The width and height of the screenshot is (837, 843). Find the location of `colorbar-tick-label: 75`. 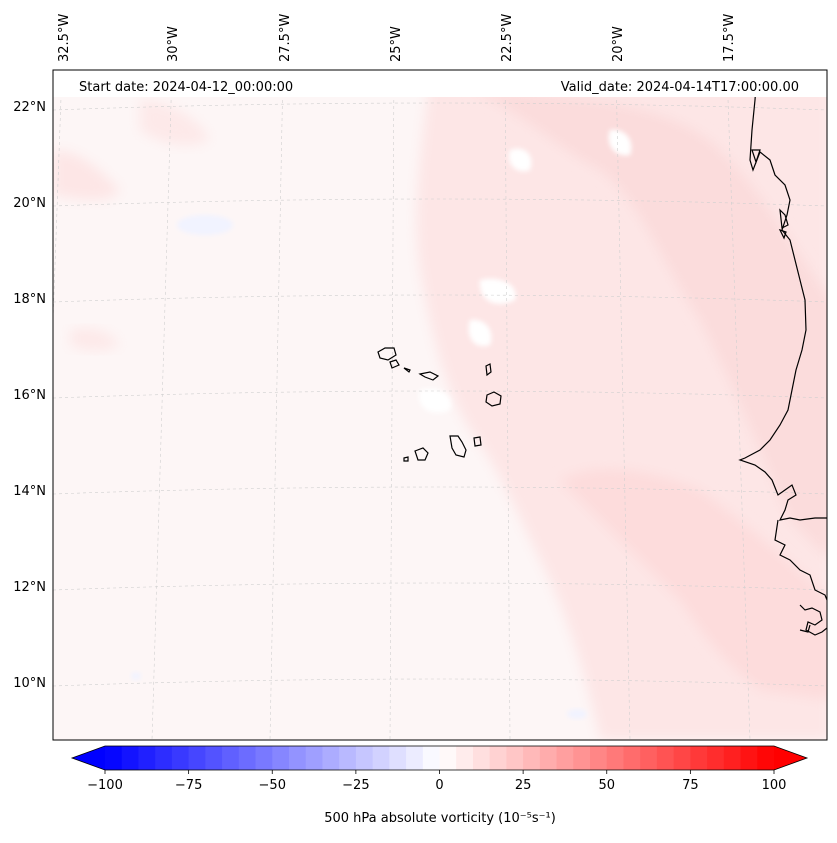

colorbar-tick-label: 75 is located at coordinates (690, 785).